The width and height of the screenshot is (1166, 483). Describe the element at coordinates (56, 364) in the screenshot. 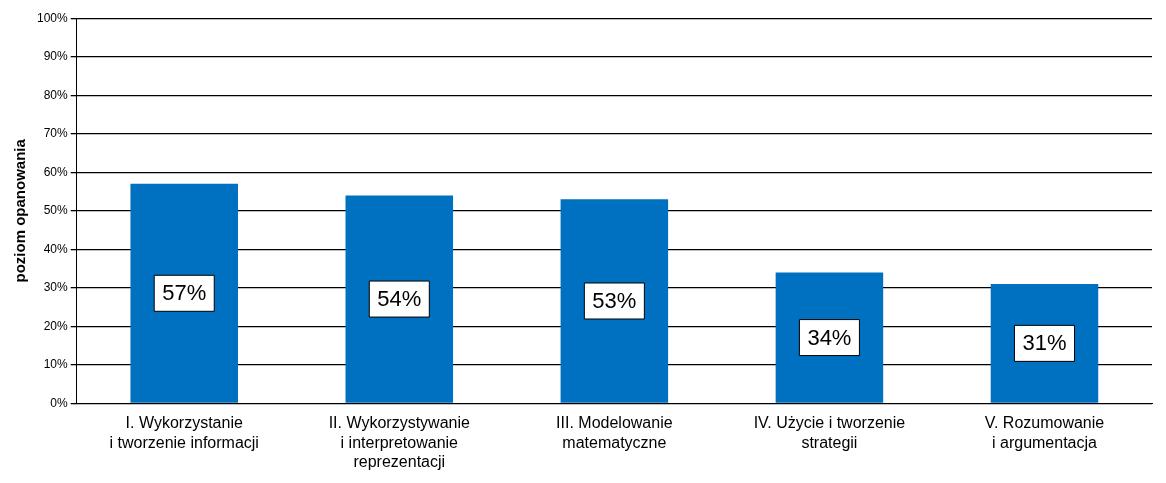

I see `y-tick-label: 10%` at that location.